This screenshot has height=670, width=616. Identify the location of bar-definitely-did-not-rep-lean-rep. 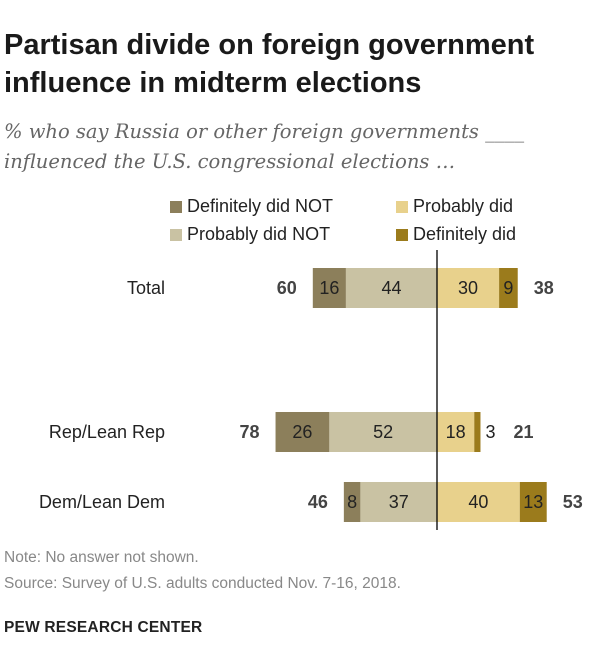
(302, 432).